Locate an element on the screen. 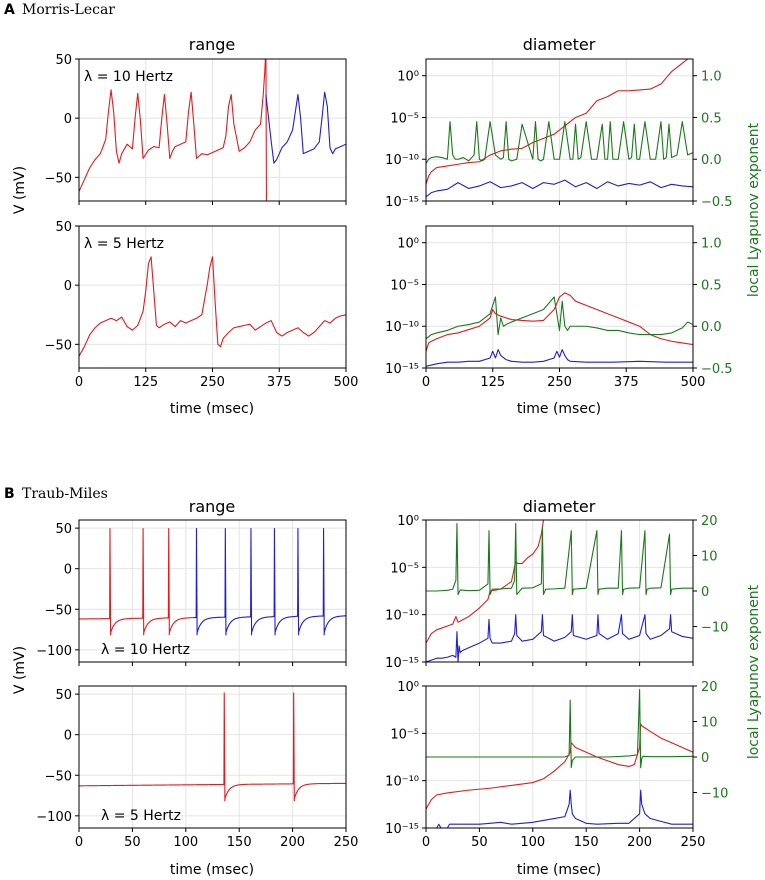  section-a-letter: A is located at coordinates (9, 10).